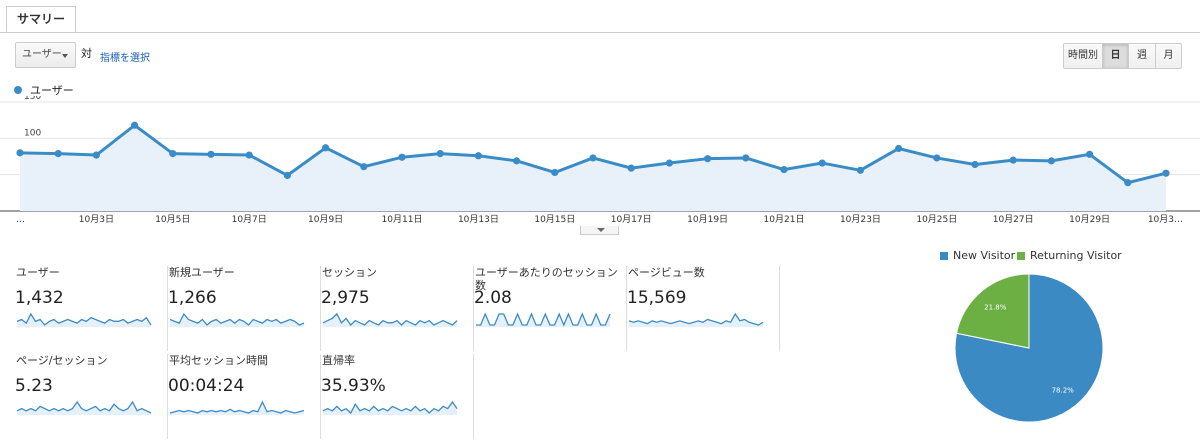 This screenshot has width=1200, height=442. I want to click on series-name: ユーザー, so click(52, 90).